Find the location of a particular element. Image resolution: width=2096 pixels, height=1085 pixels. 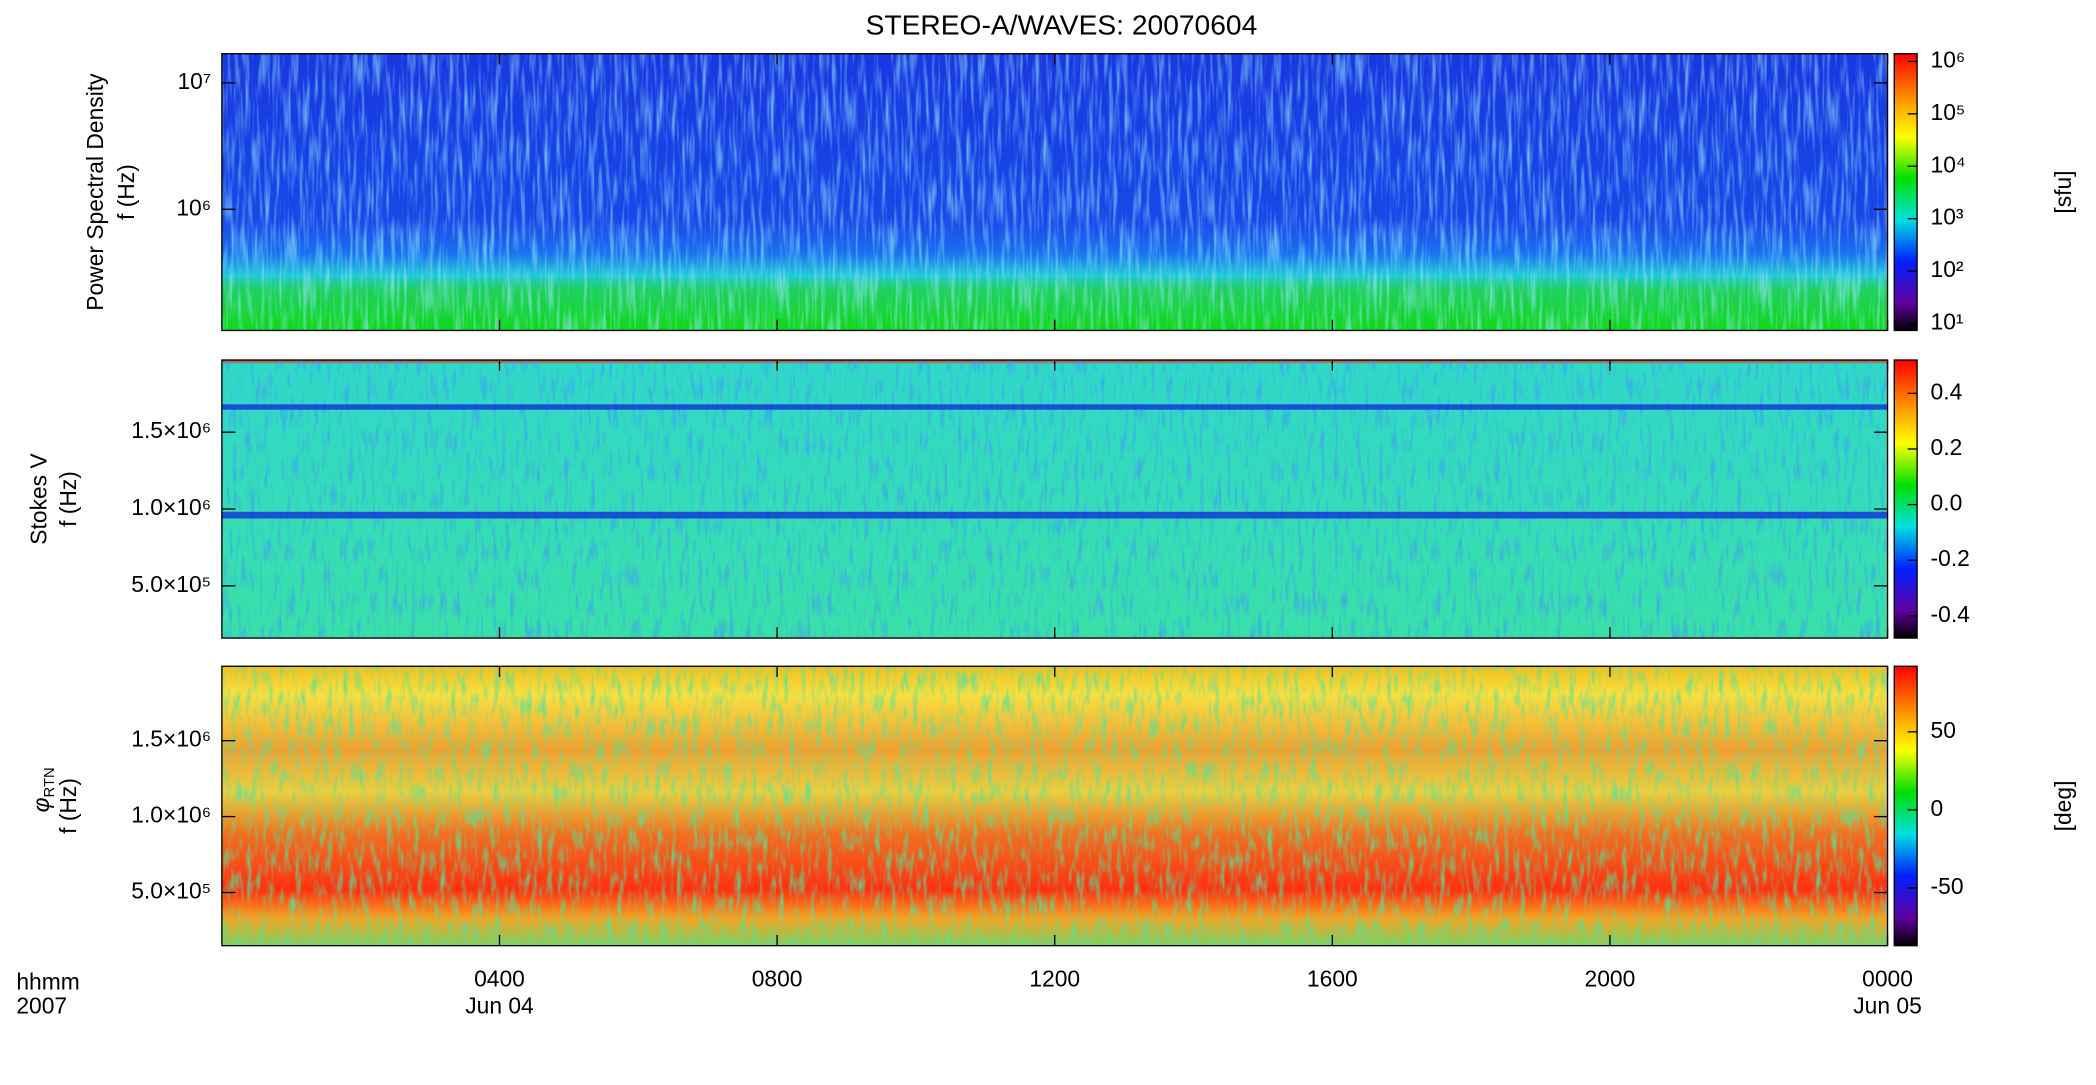

x-tick-label: 1600 is located at coordinates (1332, 979).